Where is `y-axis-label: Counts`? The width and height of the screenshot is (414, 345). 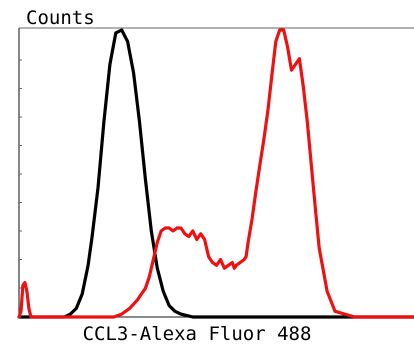 y-axis-label: Counts is located at coordinates (60, 18).